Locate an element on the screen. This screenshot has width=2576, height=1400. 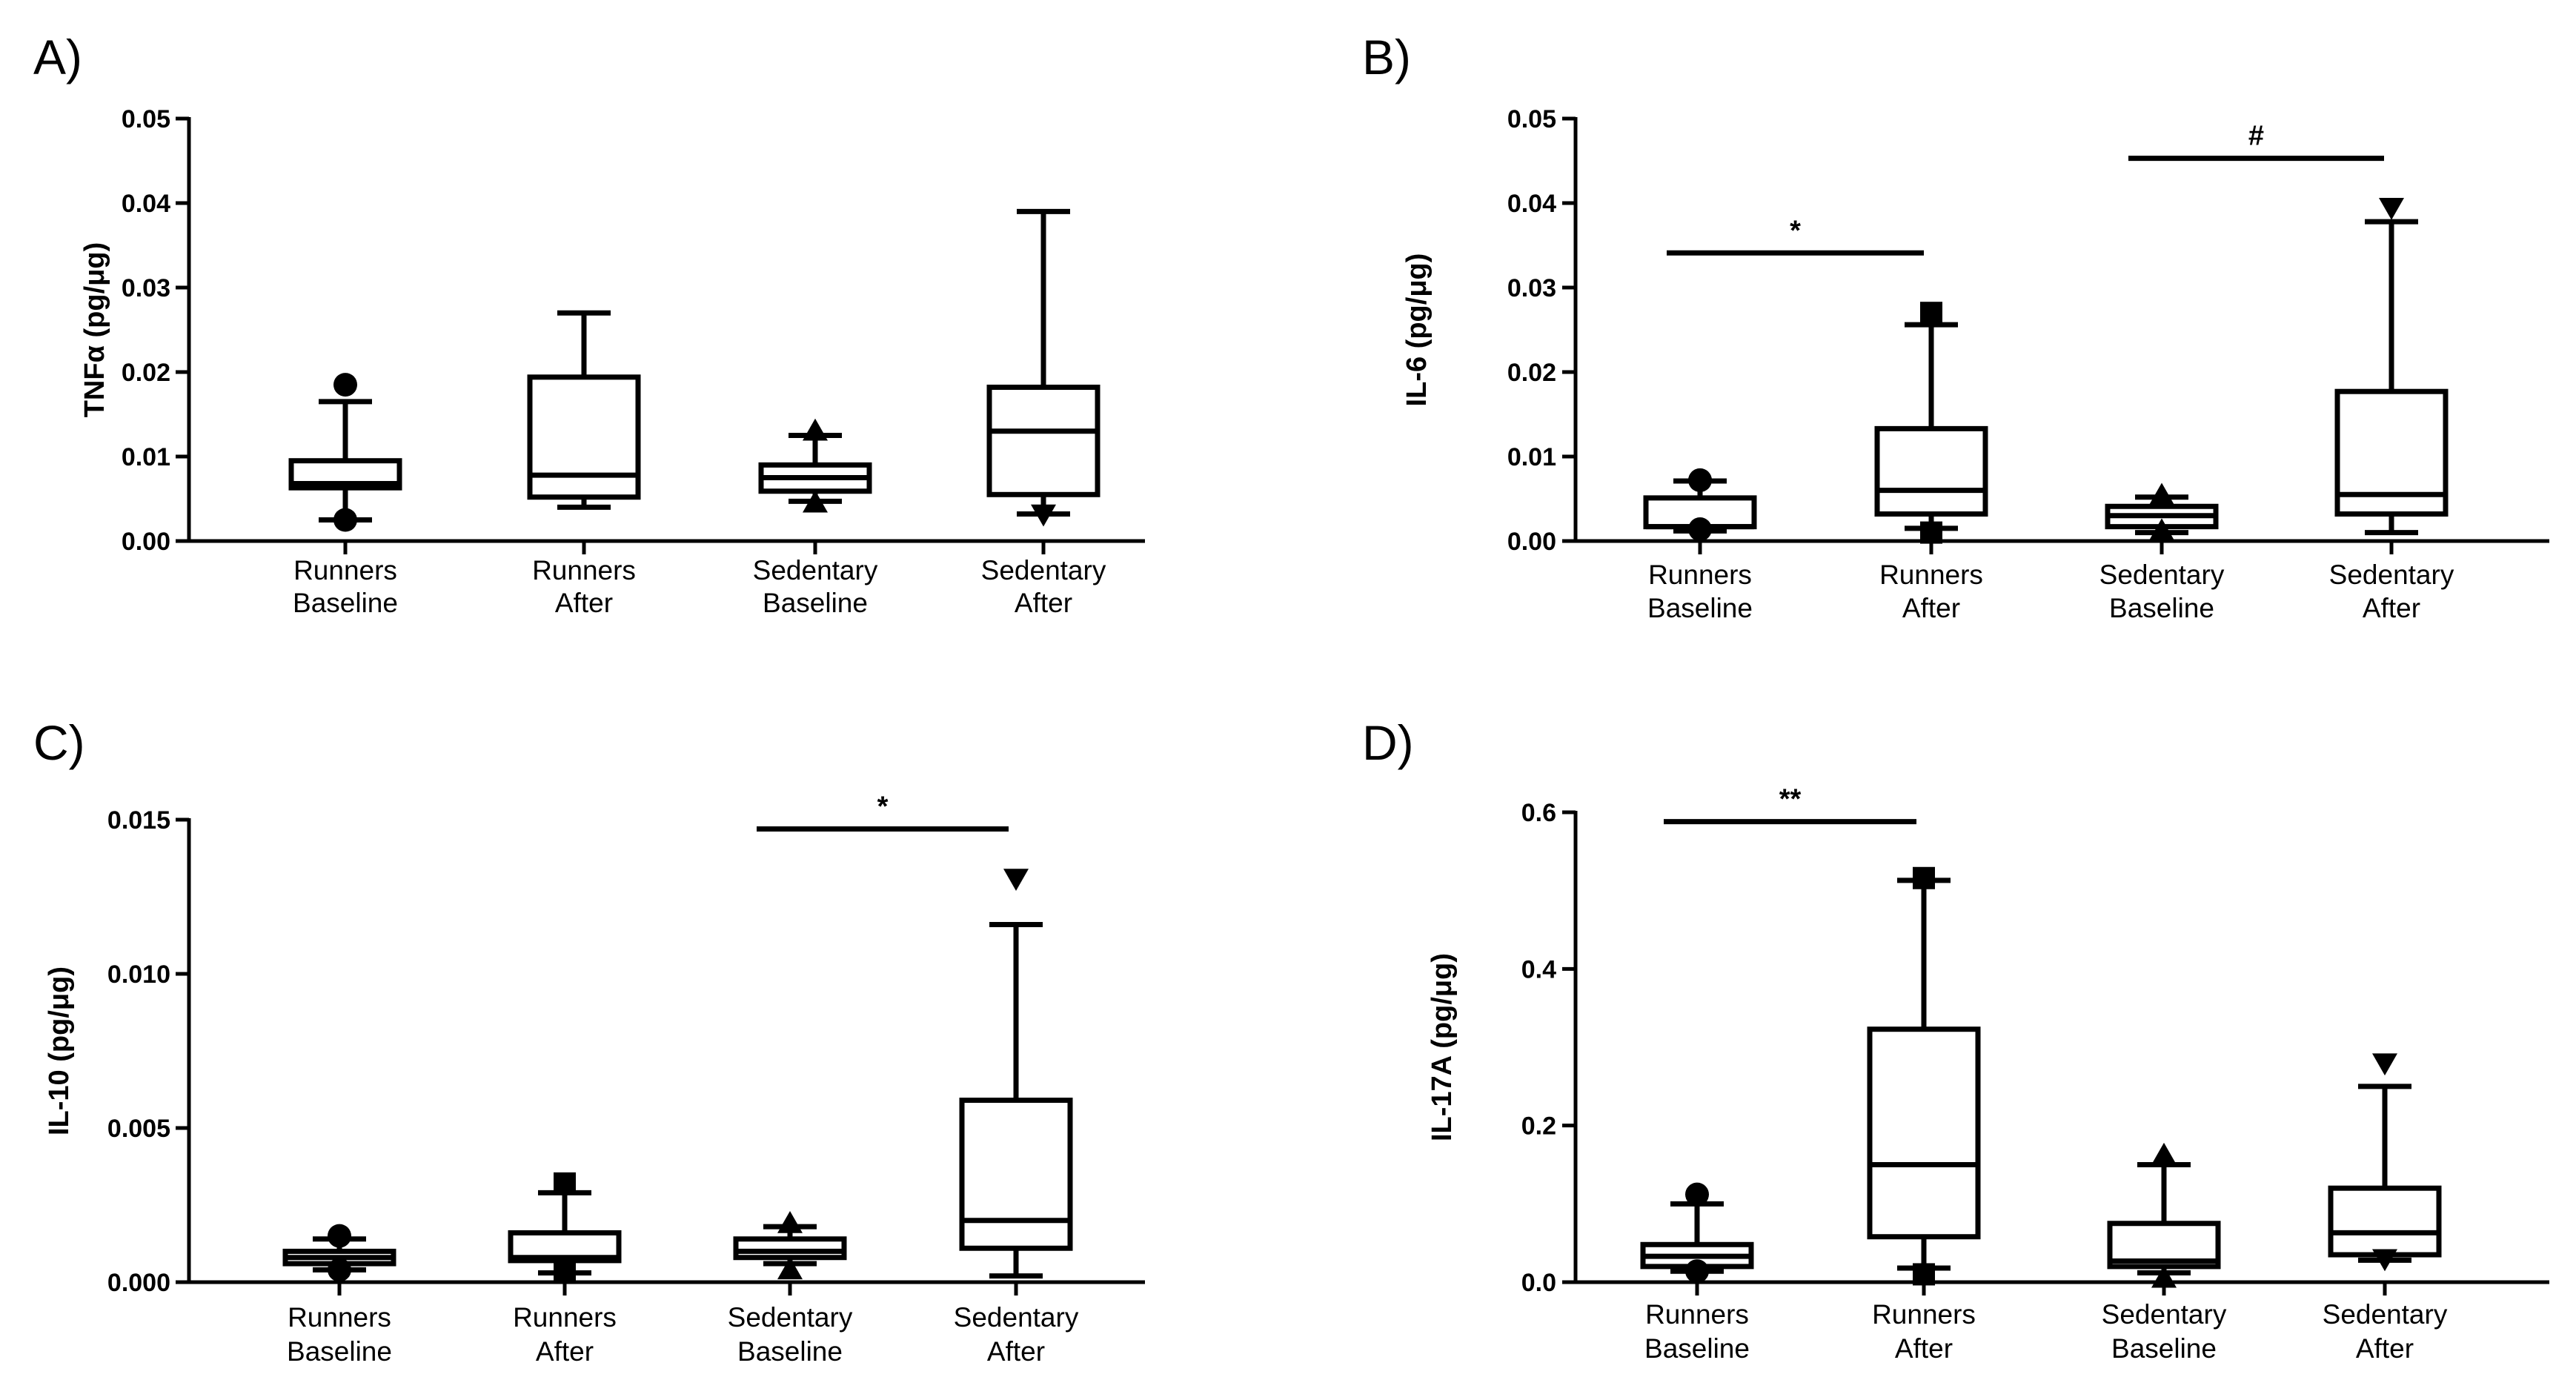
y-tick-label: 0.4 is located at coordinates (1538, 969).